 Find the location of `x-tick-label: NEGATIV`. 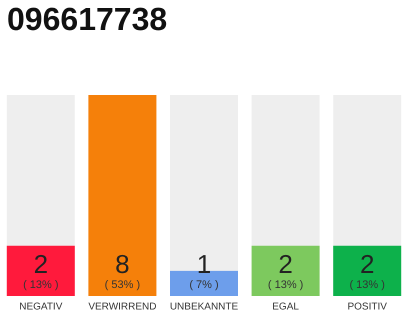

x-tick-label: NEGATIV is located at coordinates (41, 307).